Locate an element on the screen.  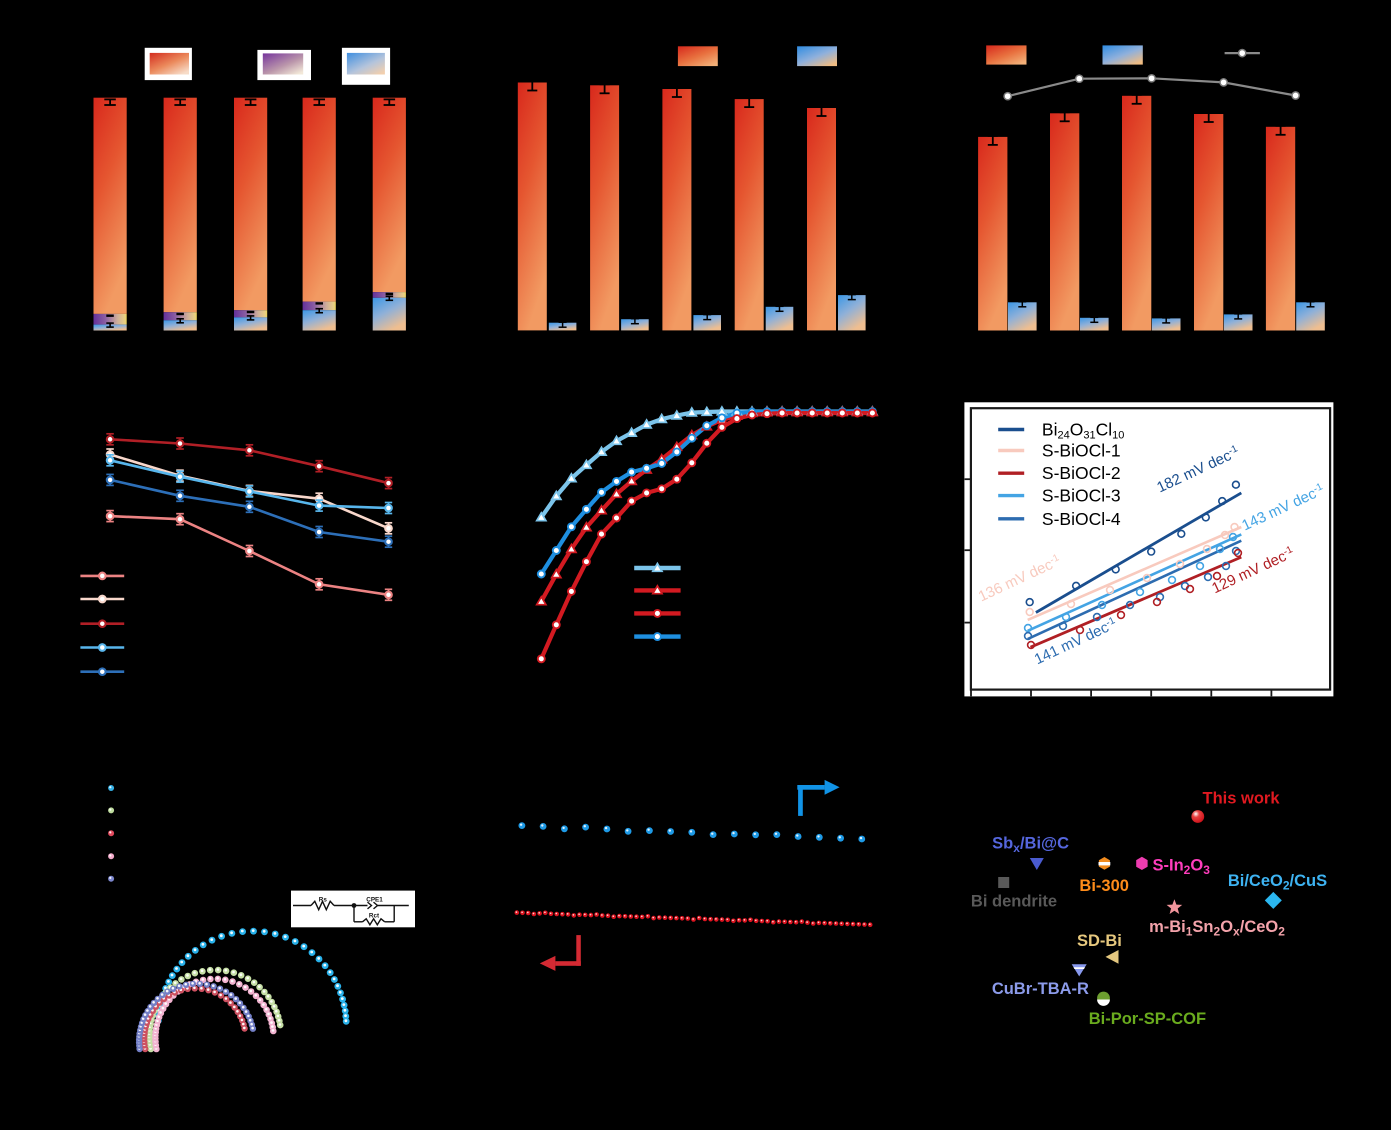
svg-text: S-BiOCl-2 is located at coordinates (1081, 473).